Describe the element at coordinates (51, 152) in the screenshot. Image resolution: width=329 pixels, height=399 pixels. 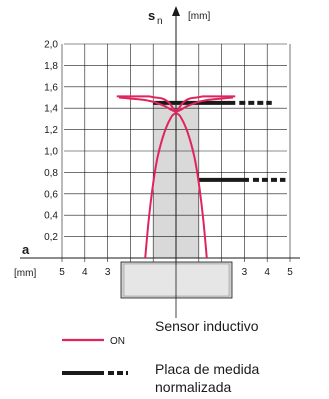
I see `y-tick-label: 1,0` at that location.